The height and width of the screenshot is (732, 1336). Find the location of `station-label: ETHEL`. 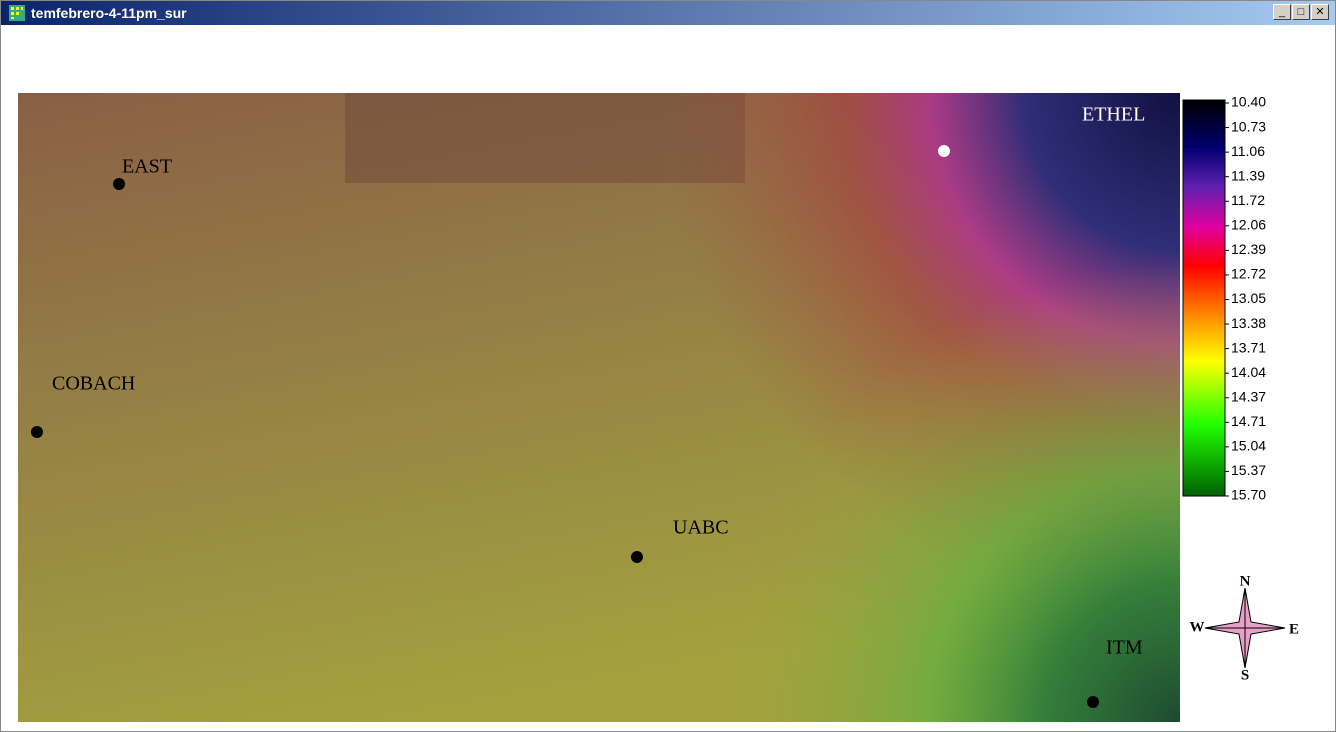

station-label: ETHEL is located at coordinates (1113, 115).